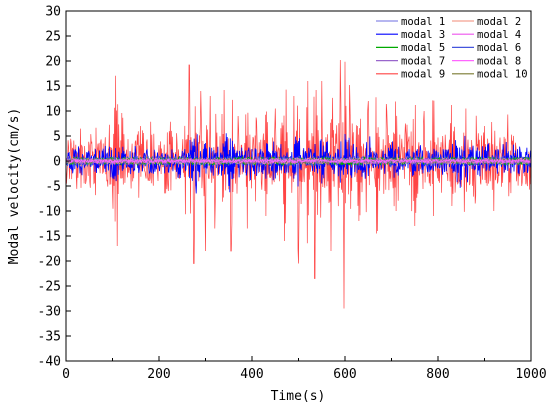 The height and width of the screenshot is (412, 550). What do you see at coordinates (344, 374) in the screenshot?
I see `x-tick-label: 600` at bounding box center [344, 374].